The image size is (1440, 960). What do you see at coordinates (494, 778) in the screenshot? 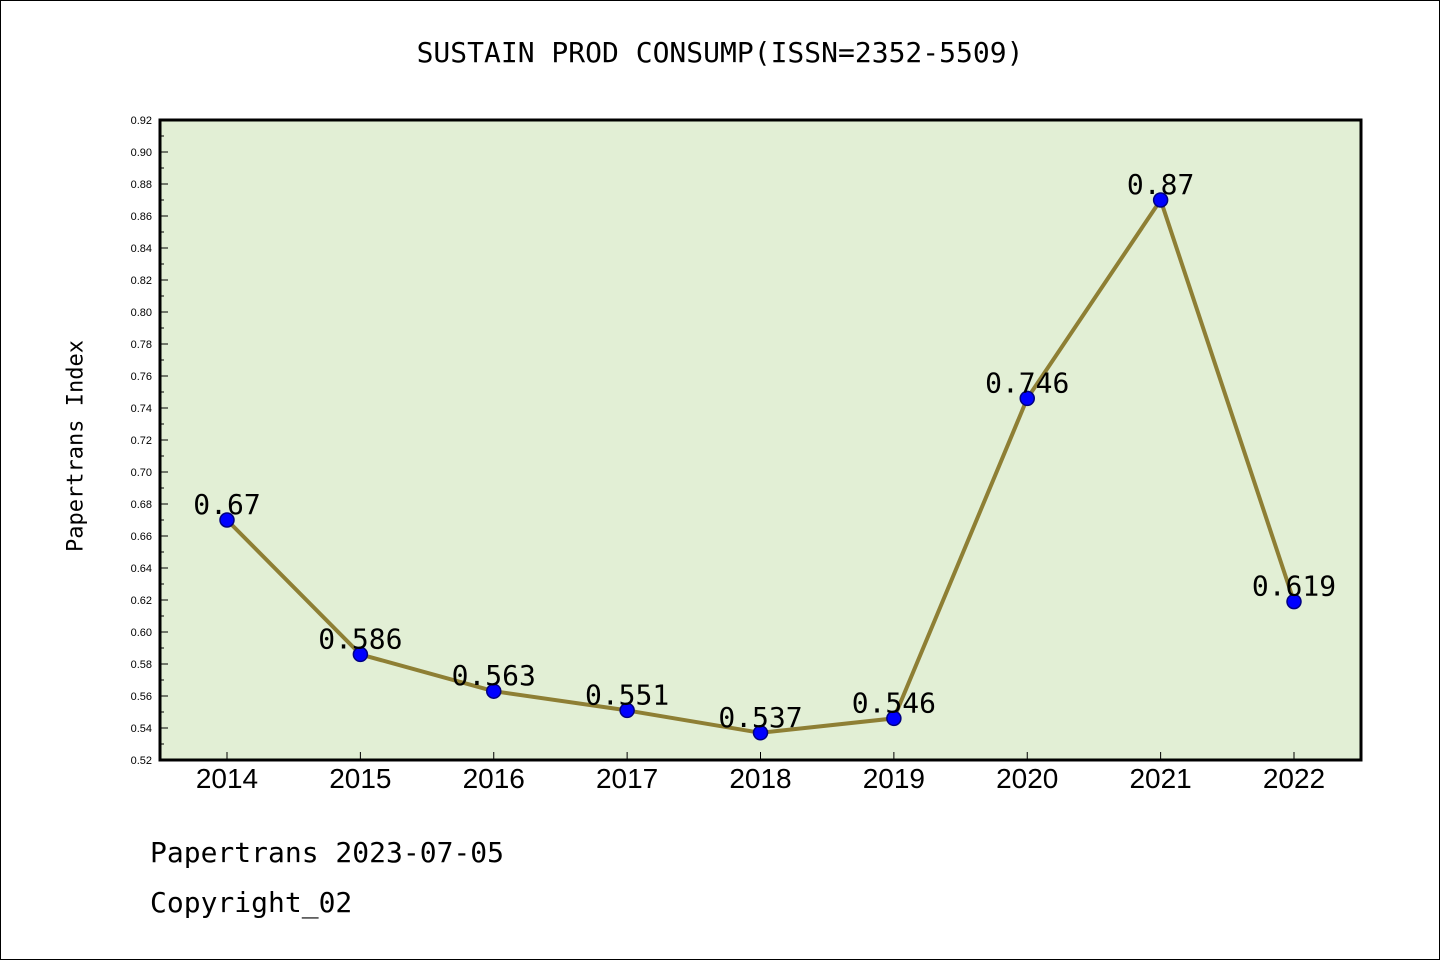
I see `x-tick-label: 2016` at bounding box center [494, 778].